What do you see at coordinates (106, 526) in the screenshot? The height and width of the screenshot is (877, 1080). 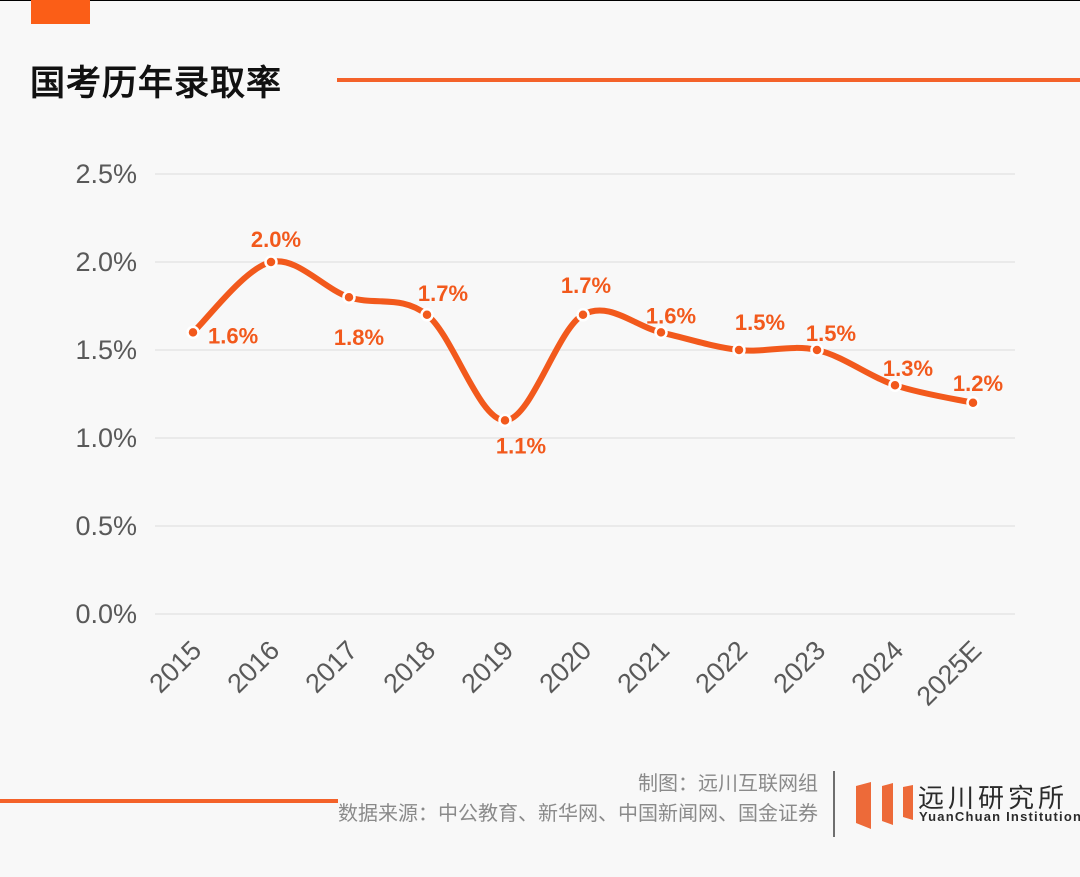 I see `y-axis-label: 0.5%` at bounding box center [106, 526].